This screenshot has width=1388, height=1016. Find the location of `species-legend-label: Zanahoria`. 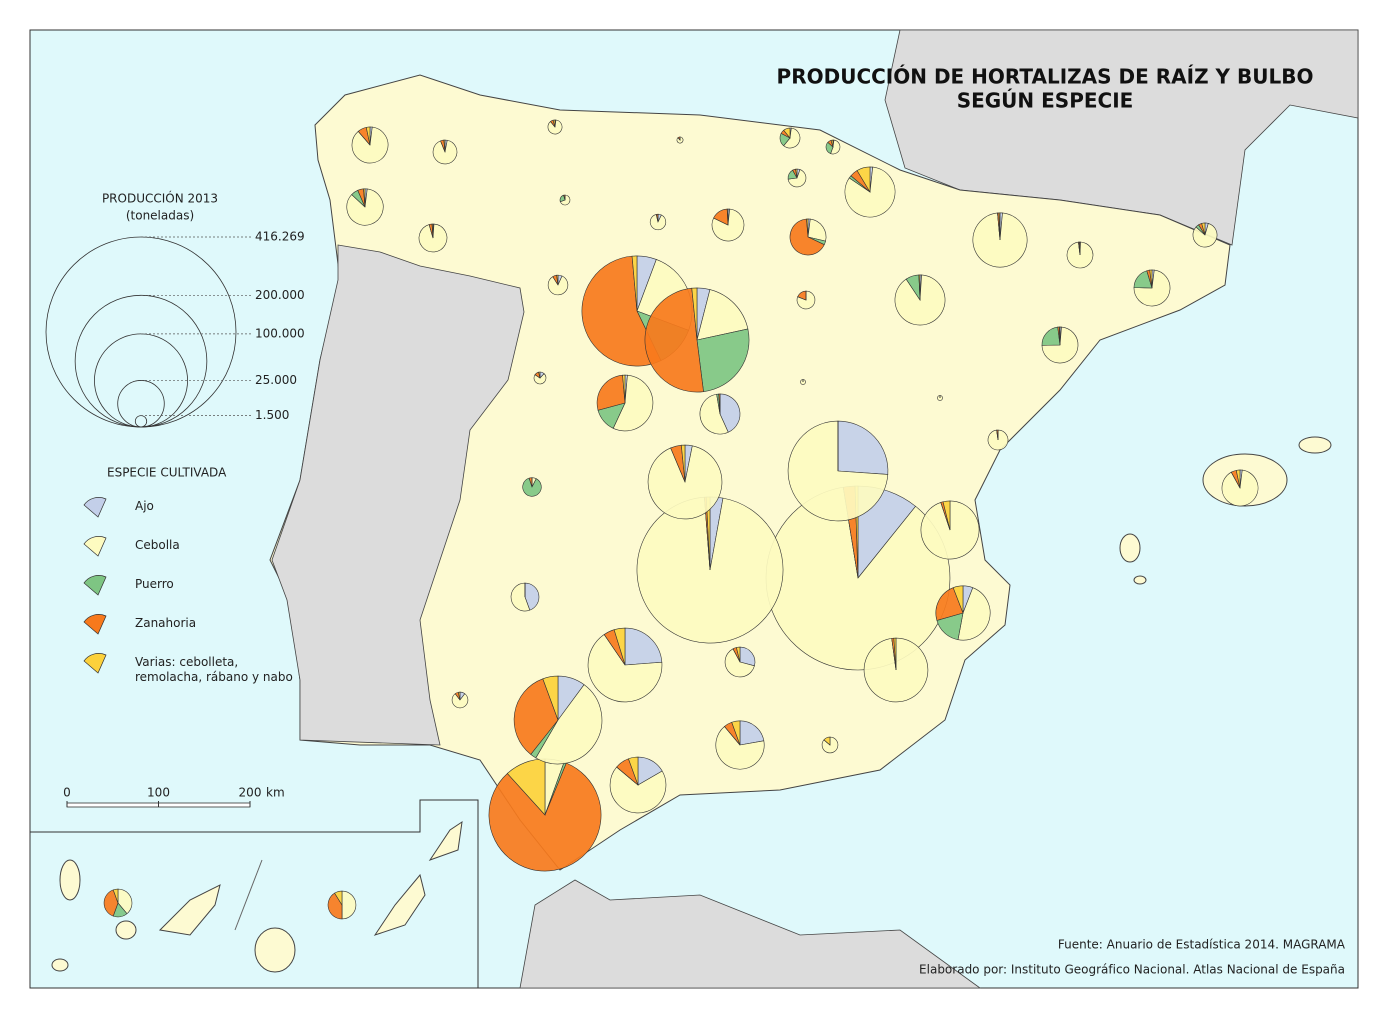

species-legend-label: Zanahoria is located at coordinates (166, 623).